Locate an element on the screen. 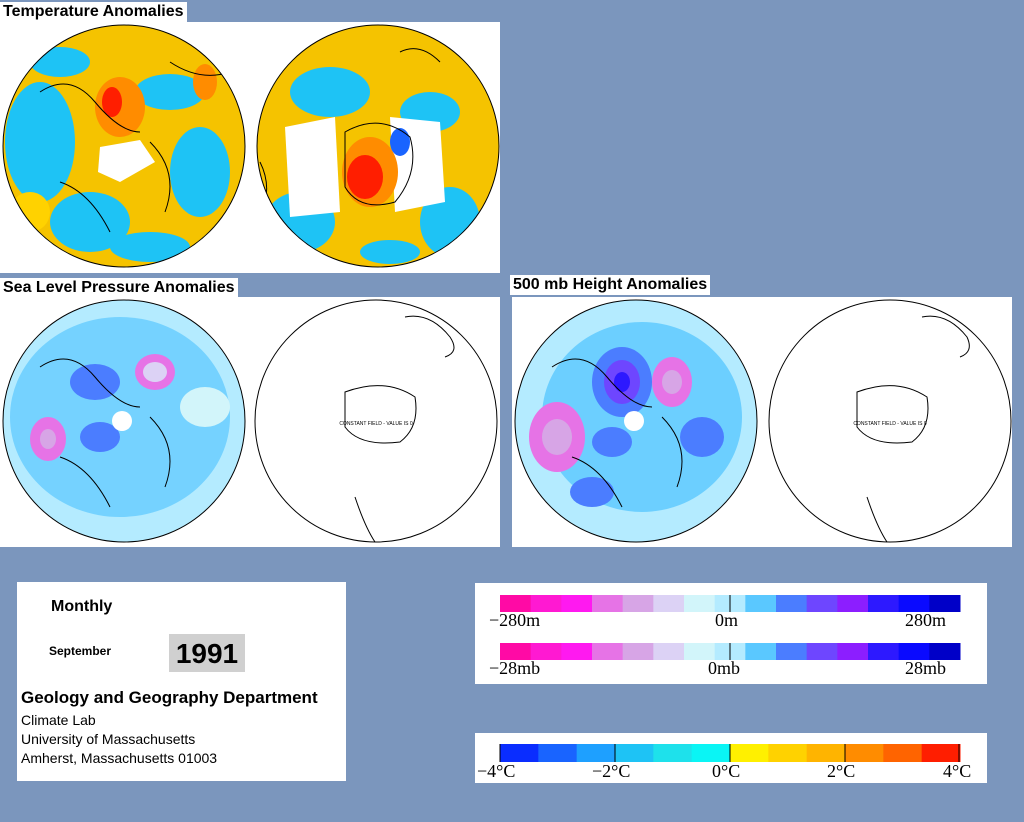 This screenshot has width=1024, height=822. pressure-min-label: −28mb is located at coordinates (515, 668).